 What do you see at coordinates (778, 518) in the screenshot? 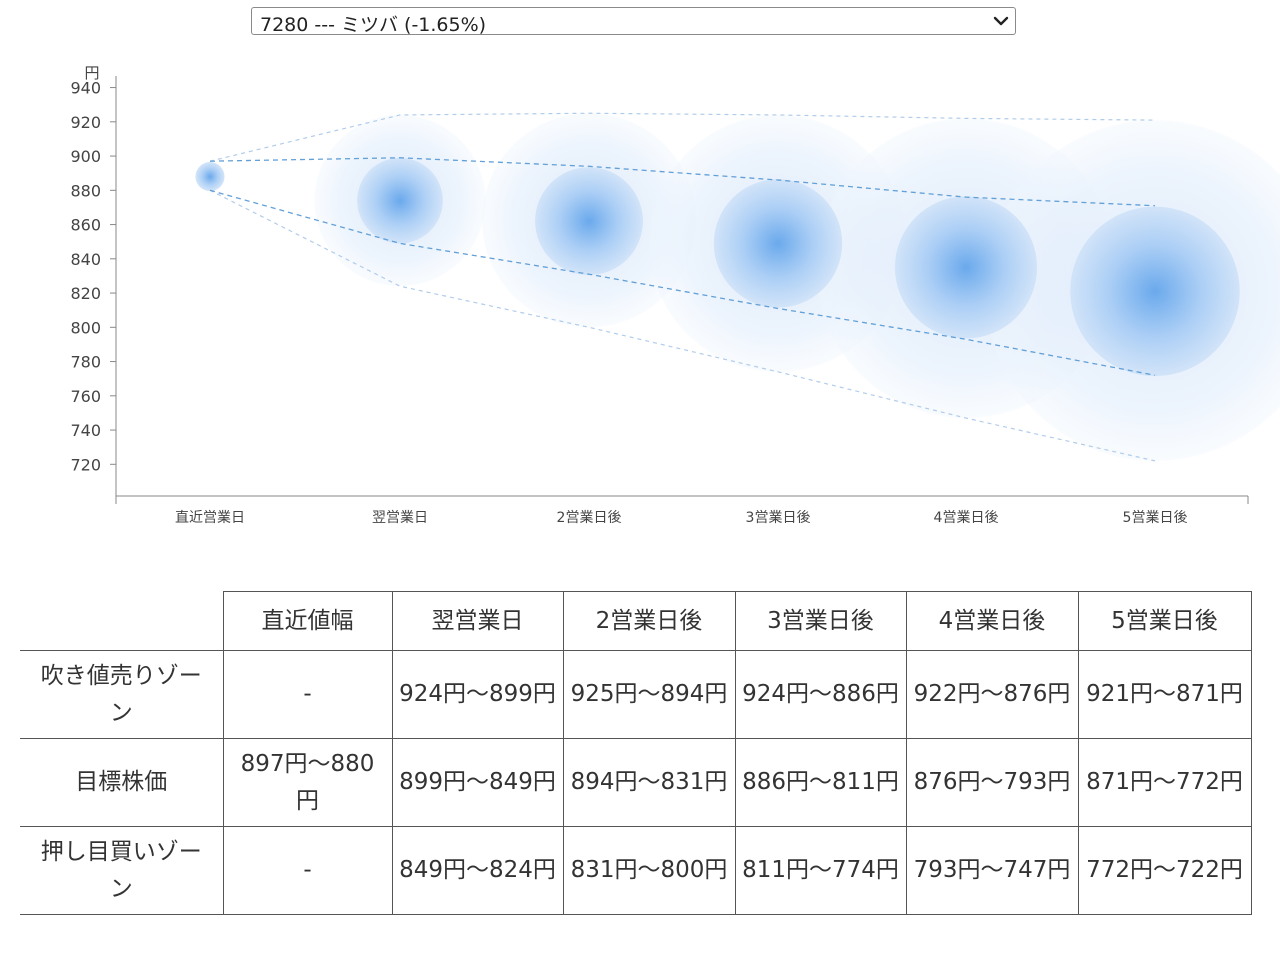
I see `x-tick-label: 3営業日後` at bounding box center [778, 518].